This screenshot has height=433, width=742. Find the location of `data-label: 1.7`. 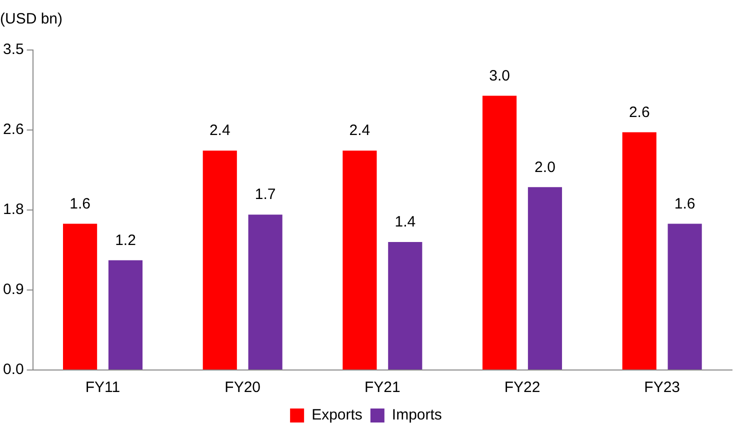

data-label: 1.7 is located at coordinates (265, 195).